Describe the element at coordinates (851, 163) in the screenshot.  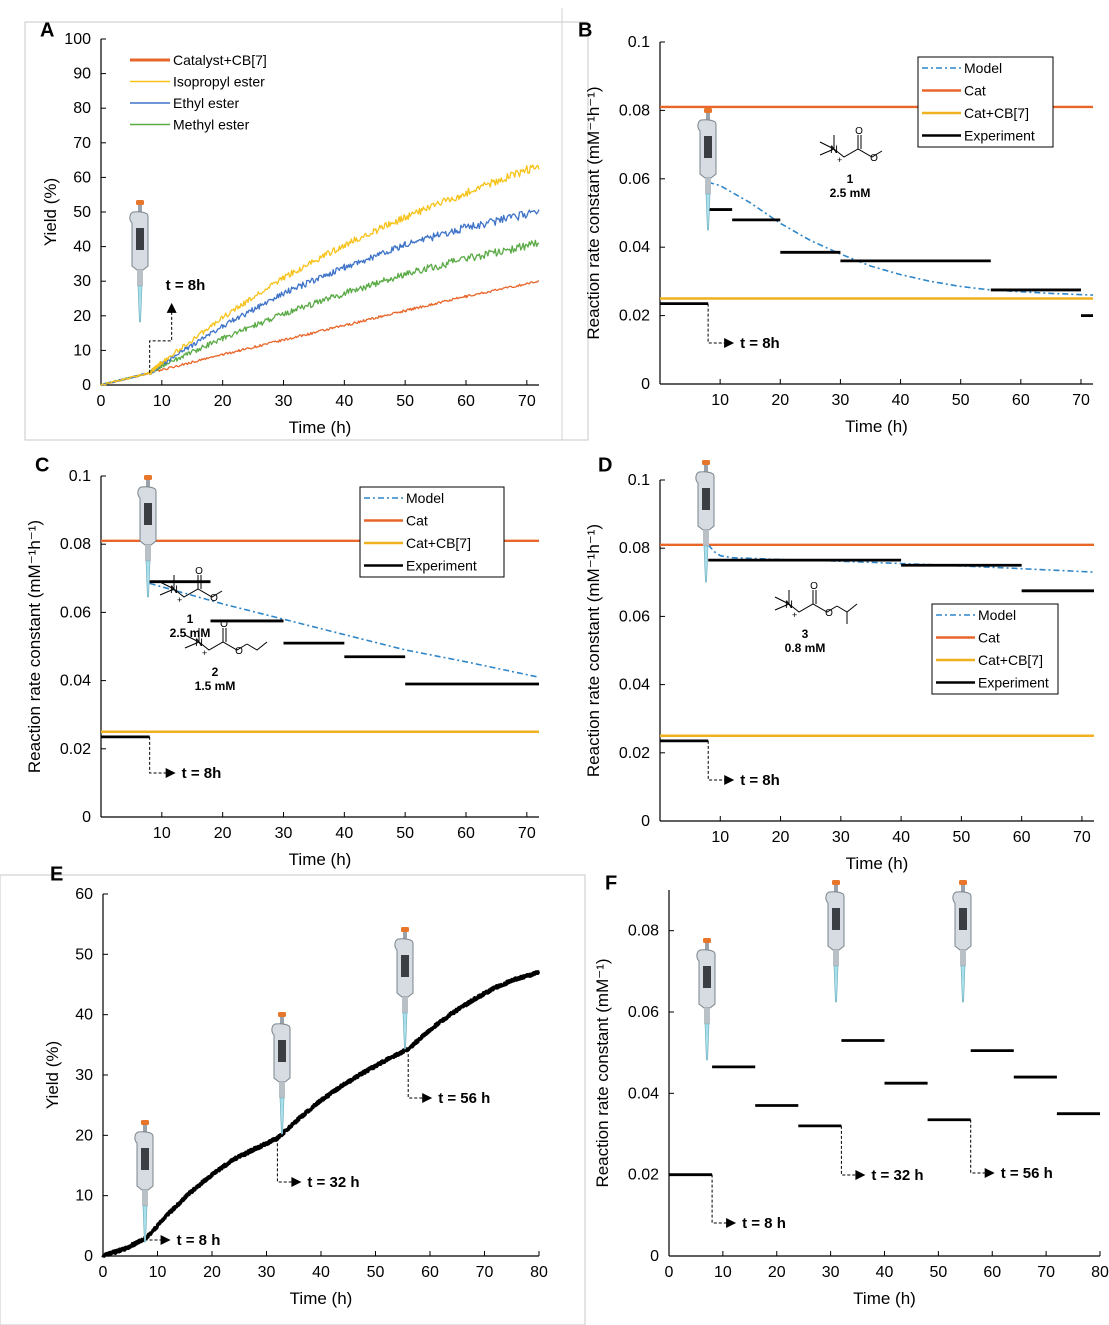
I see `compound-structure: N O O +12.5 mM` at that location.